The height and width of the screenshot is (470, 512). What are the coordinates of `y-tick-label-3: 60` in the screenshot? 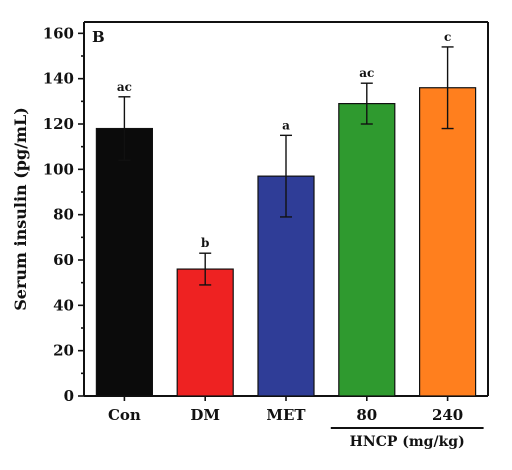 It's located at (63, 260).